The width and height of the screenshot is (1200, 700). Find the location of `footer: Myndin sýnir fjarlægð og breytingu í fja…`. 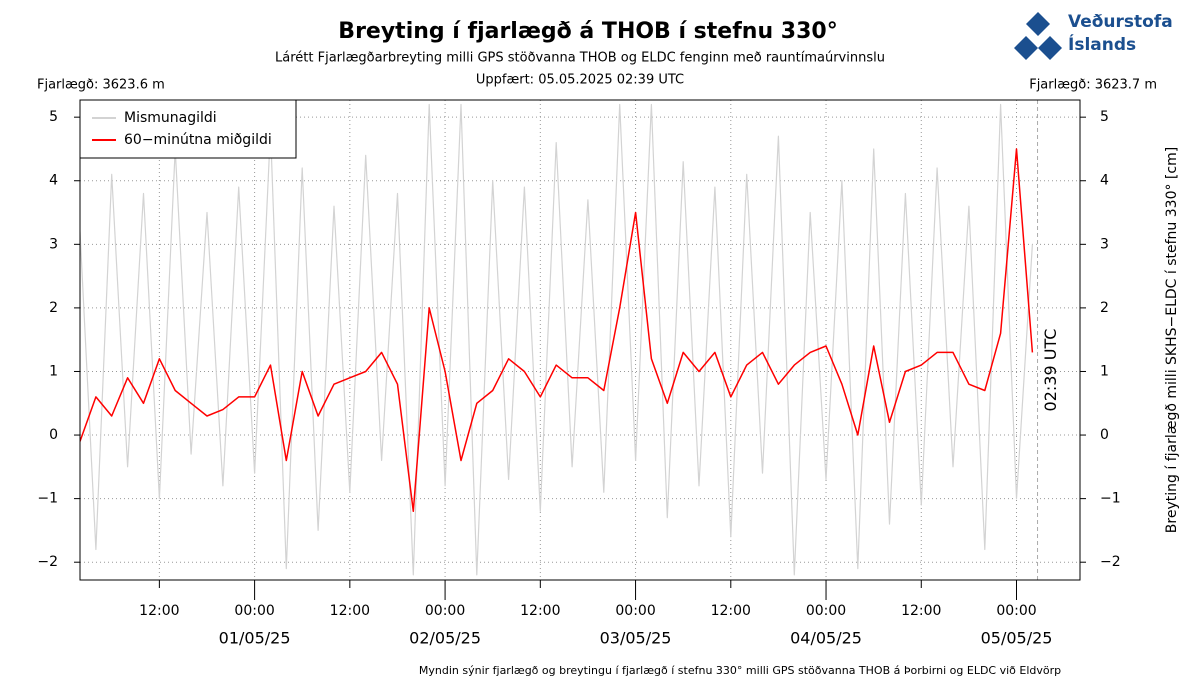

footer: Myndin sýnir fjarlægð og breytingu í fja… is located at coordinates (740, 670).